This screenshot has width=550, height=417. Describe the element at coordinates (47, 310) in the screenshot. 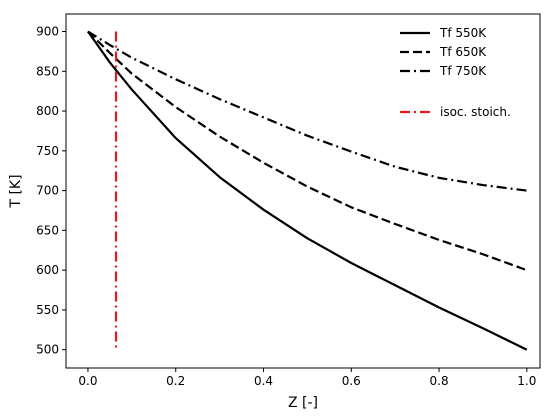

I see `y-tick-label: 550` at that location.